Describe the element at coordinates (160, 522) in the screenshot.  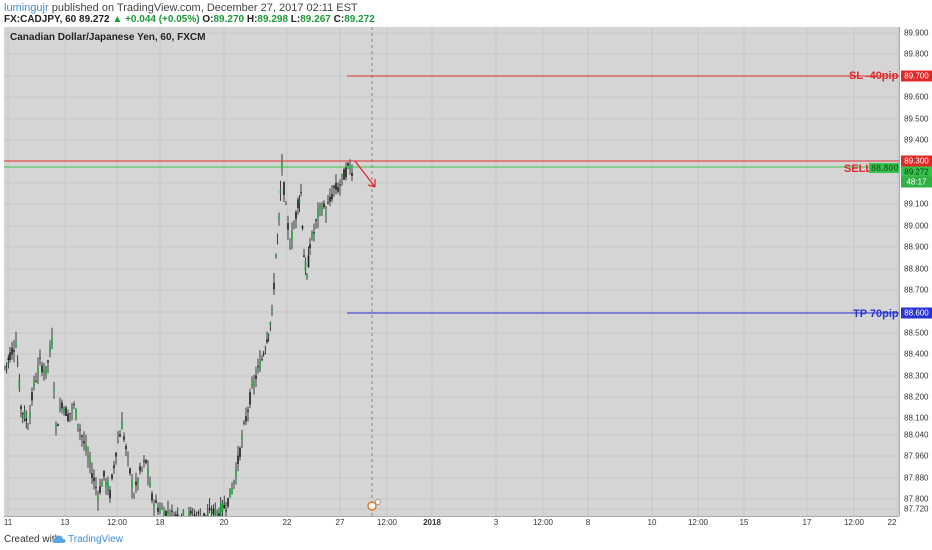
I see `time-tick: 18` at that location.